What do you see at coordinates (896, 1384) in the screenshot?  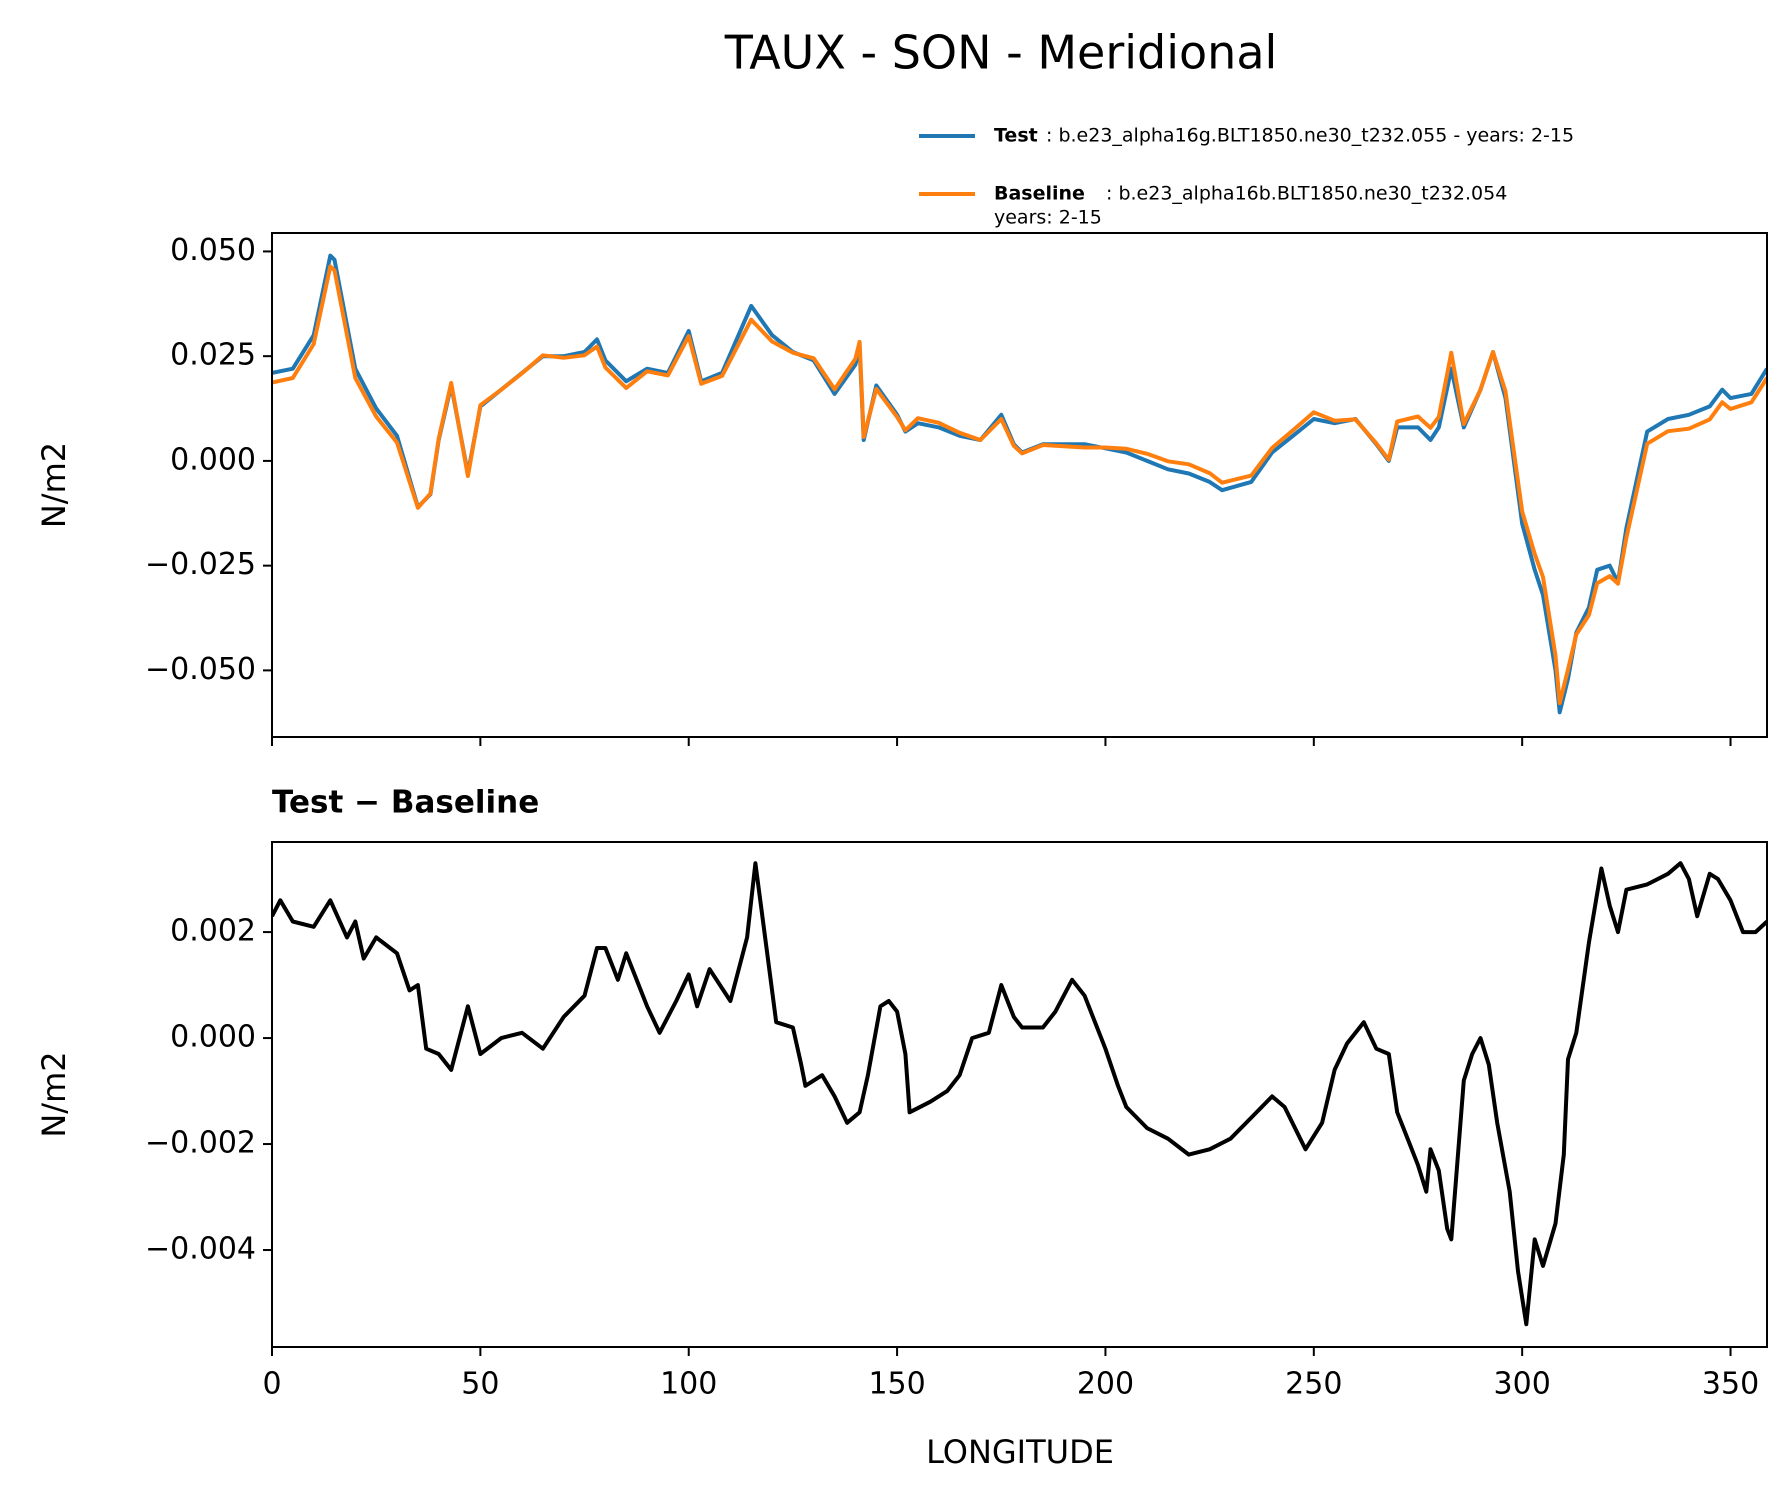 I see `x-tick-label: 150` at bounding box center [896, 1384].